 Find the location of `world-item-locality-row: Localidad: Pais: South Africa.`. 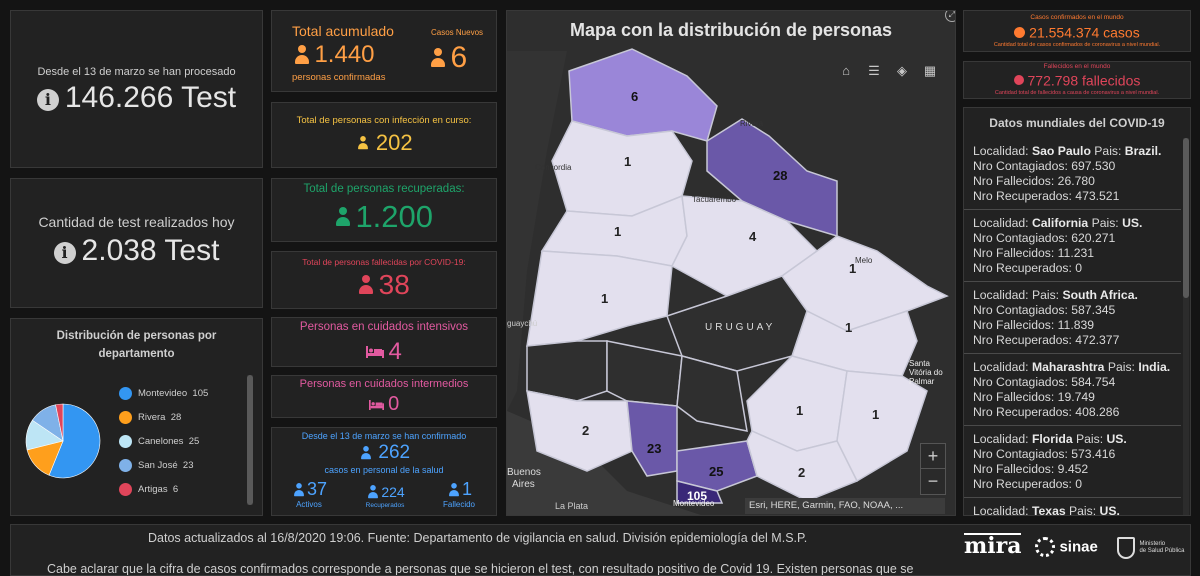

world-item-locality-row: Localidad: Pais: South Africa. is located at coordinates (1072, 295).